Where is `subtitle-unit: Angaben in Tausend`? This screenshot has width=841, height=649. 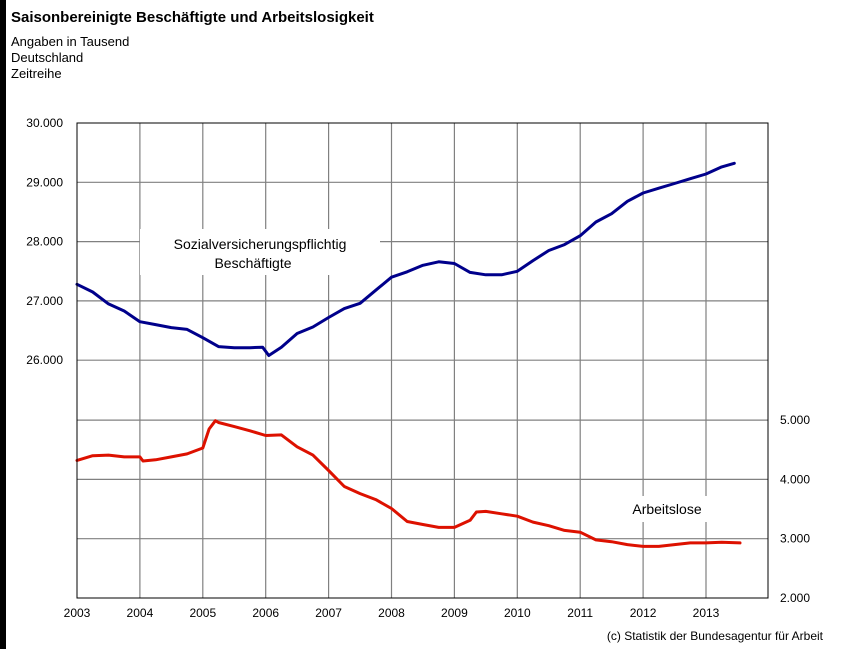
subtitle-unit: Angaben in Tausend is located at coordinates (70, 41).